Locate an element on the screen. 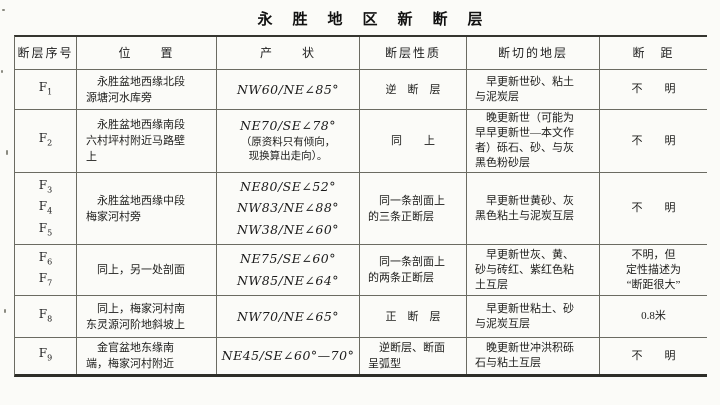  fault-id: F4 is located at coordinates (45, 207).